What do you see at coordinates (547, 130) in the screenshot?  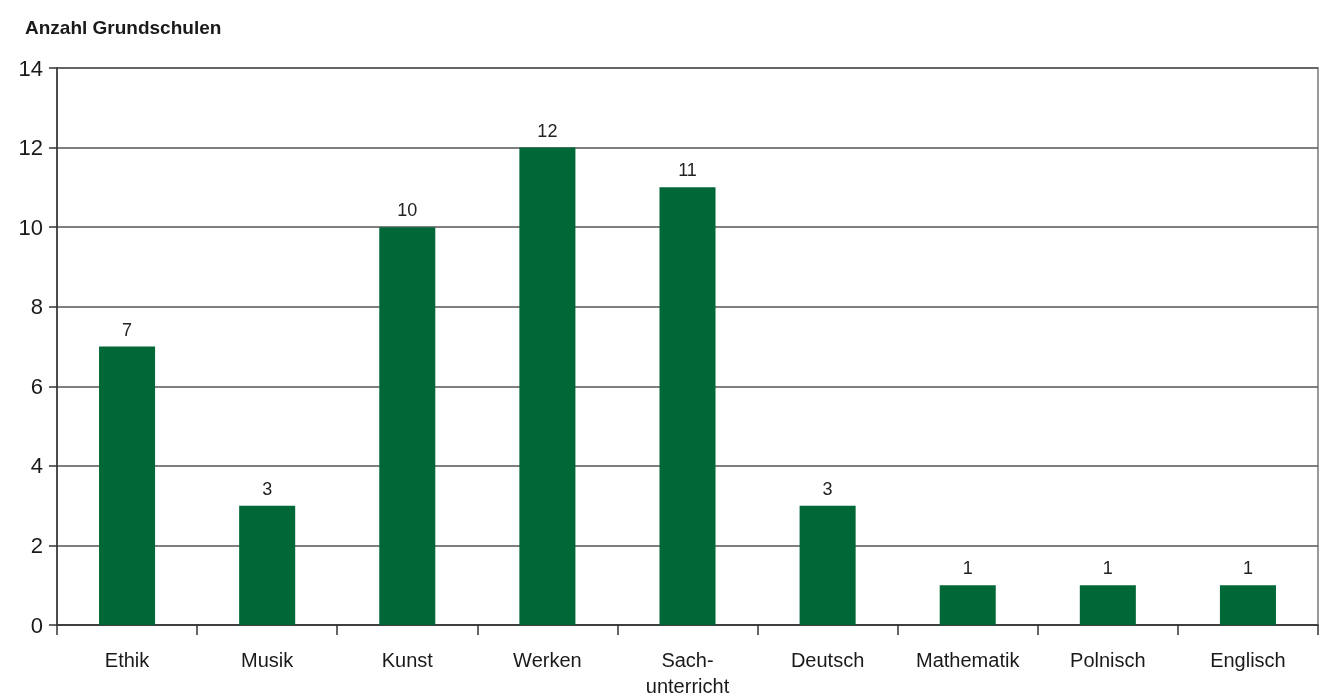 I see `data-label: 12` at bounding box center [547, 130].